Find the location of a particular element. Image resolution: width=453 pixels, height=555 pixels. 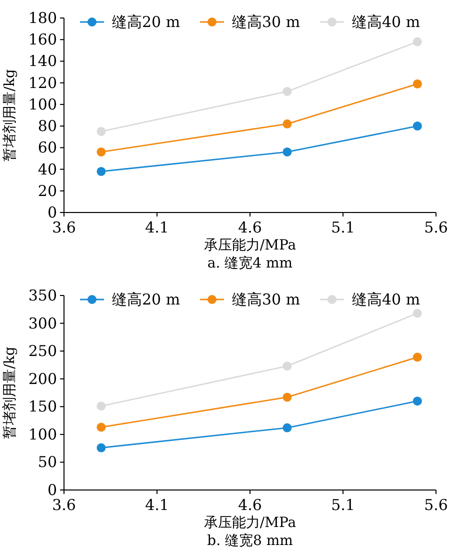

y-tick-label: 300 is located at coordinates (42, 323).